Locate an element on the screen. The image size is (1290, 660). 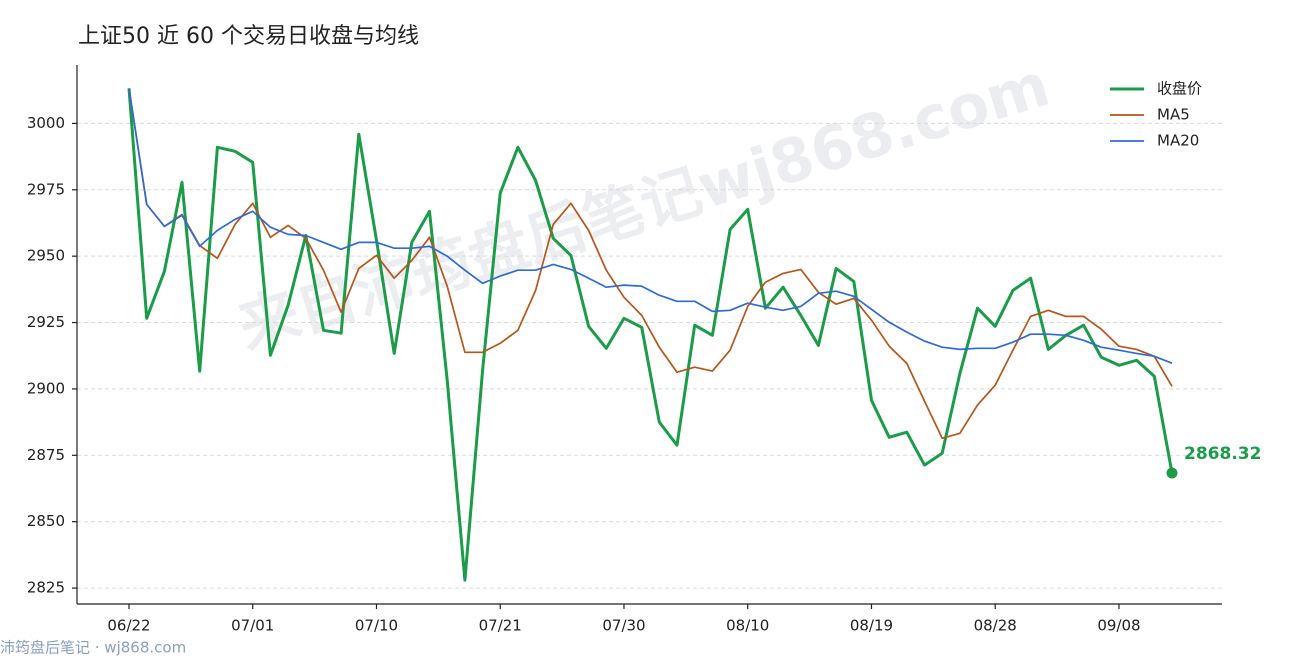
chart-title: 上证50 近 60 个交易日收盘与均线 is located at coordinates (248, 36).